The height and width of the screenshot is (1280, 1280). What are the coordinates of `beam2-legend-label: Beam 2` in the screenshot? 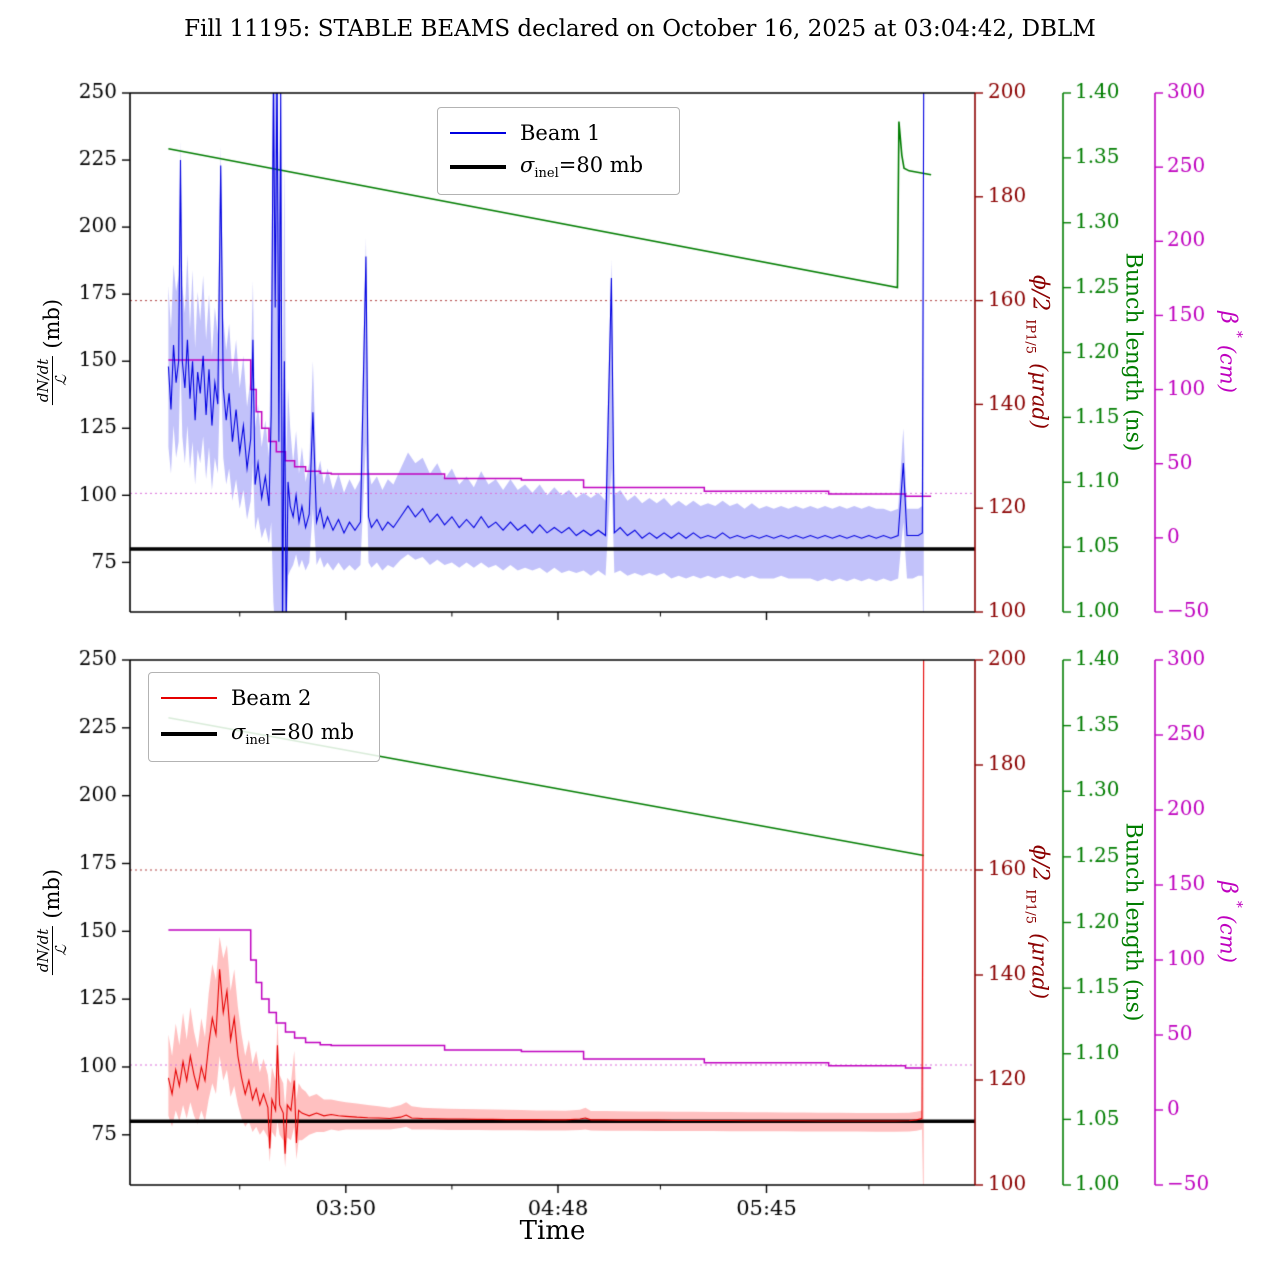 It's located at (271, 698).